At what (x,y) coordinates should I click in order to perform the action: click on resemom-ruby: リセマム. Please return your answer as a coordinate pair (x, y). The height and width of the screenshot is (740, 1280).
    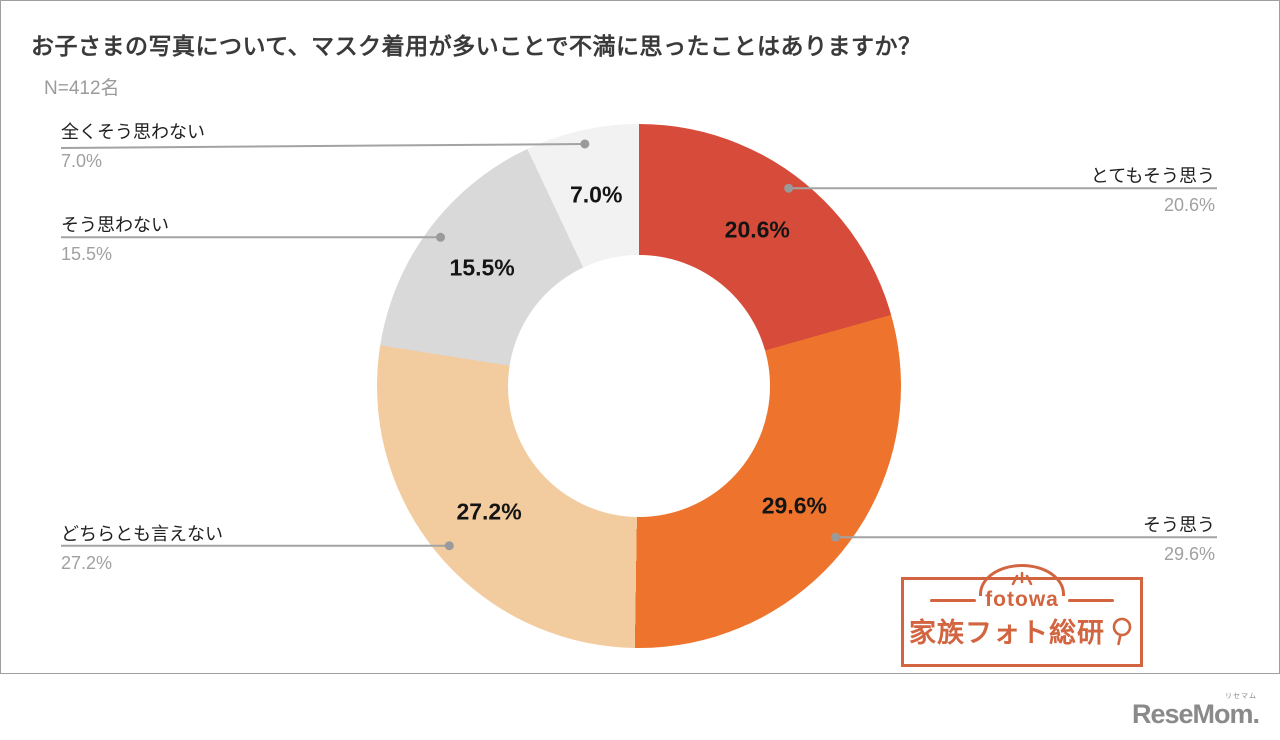
    Looking at the image, I should click on (1241, 696).